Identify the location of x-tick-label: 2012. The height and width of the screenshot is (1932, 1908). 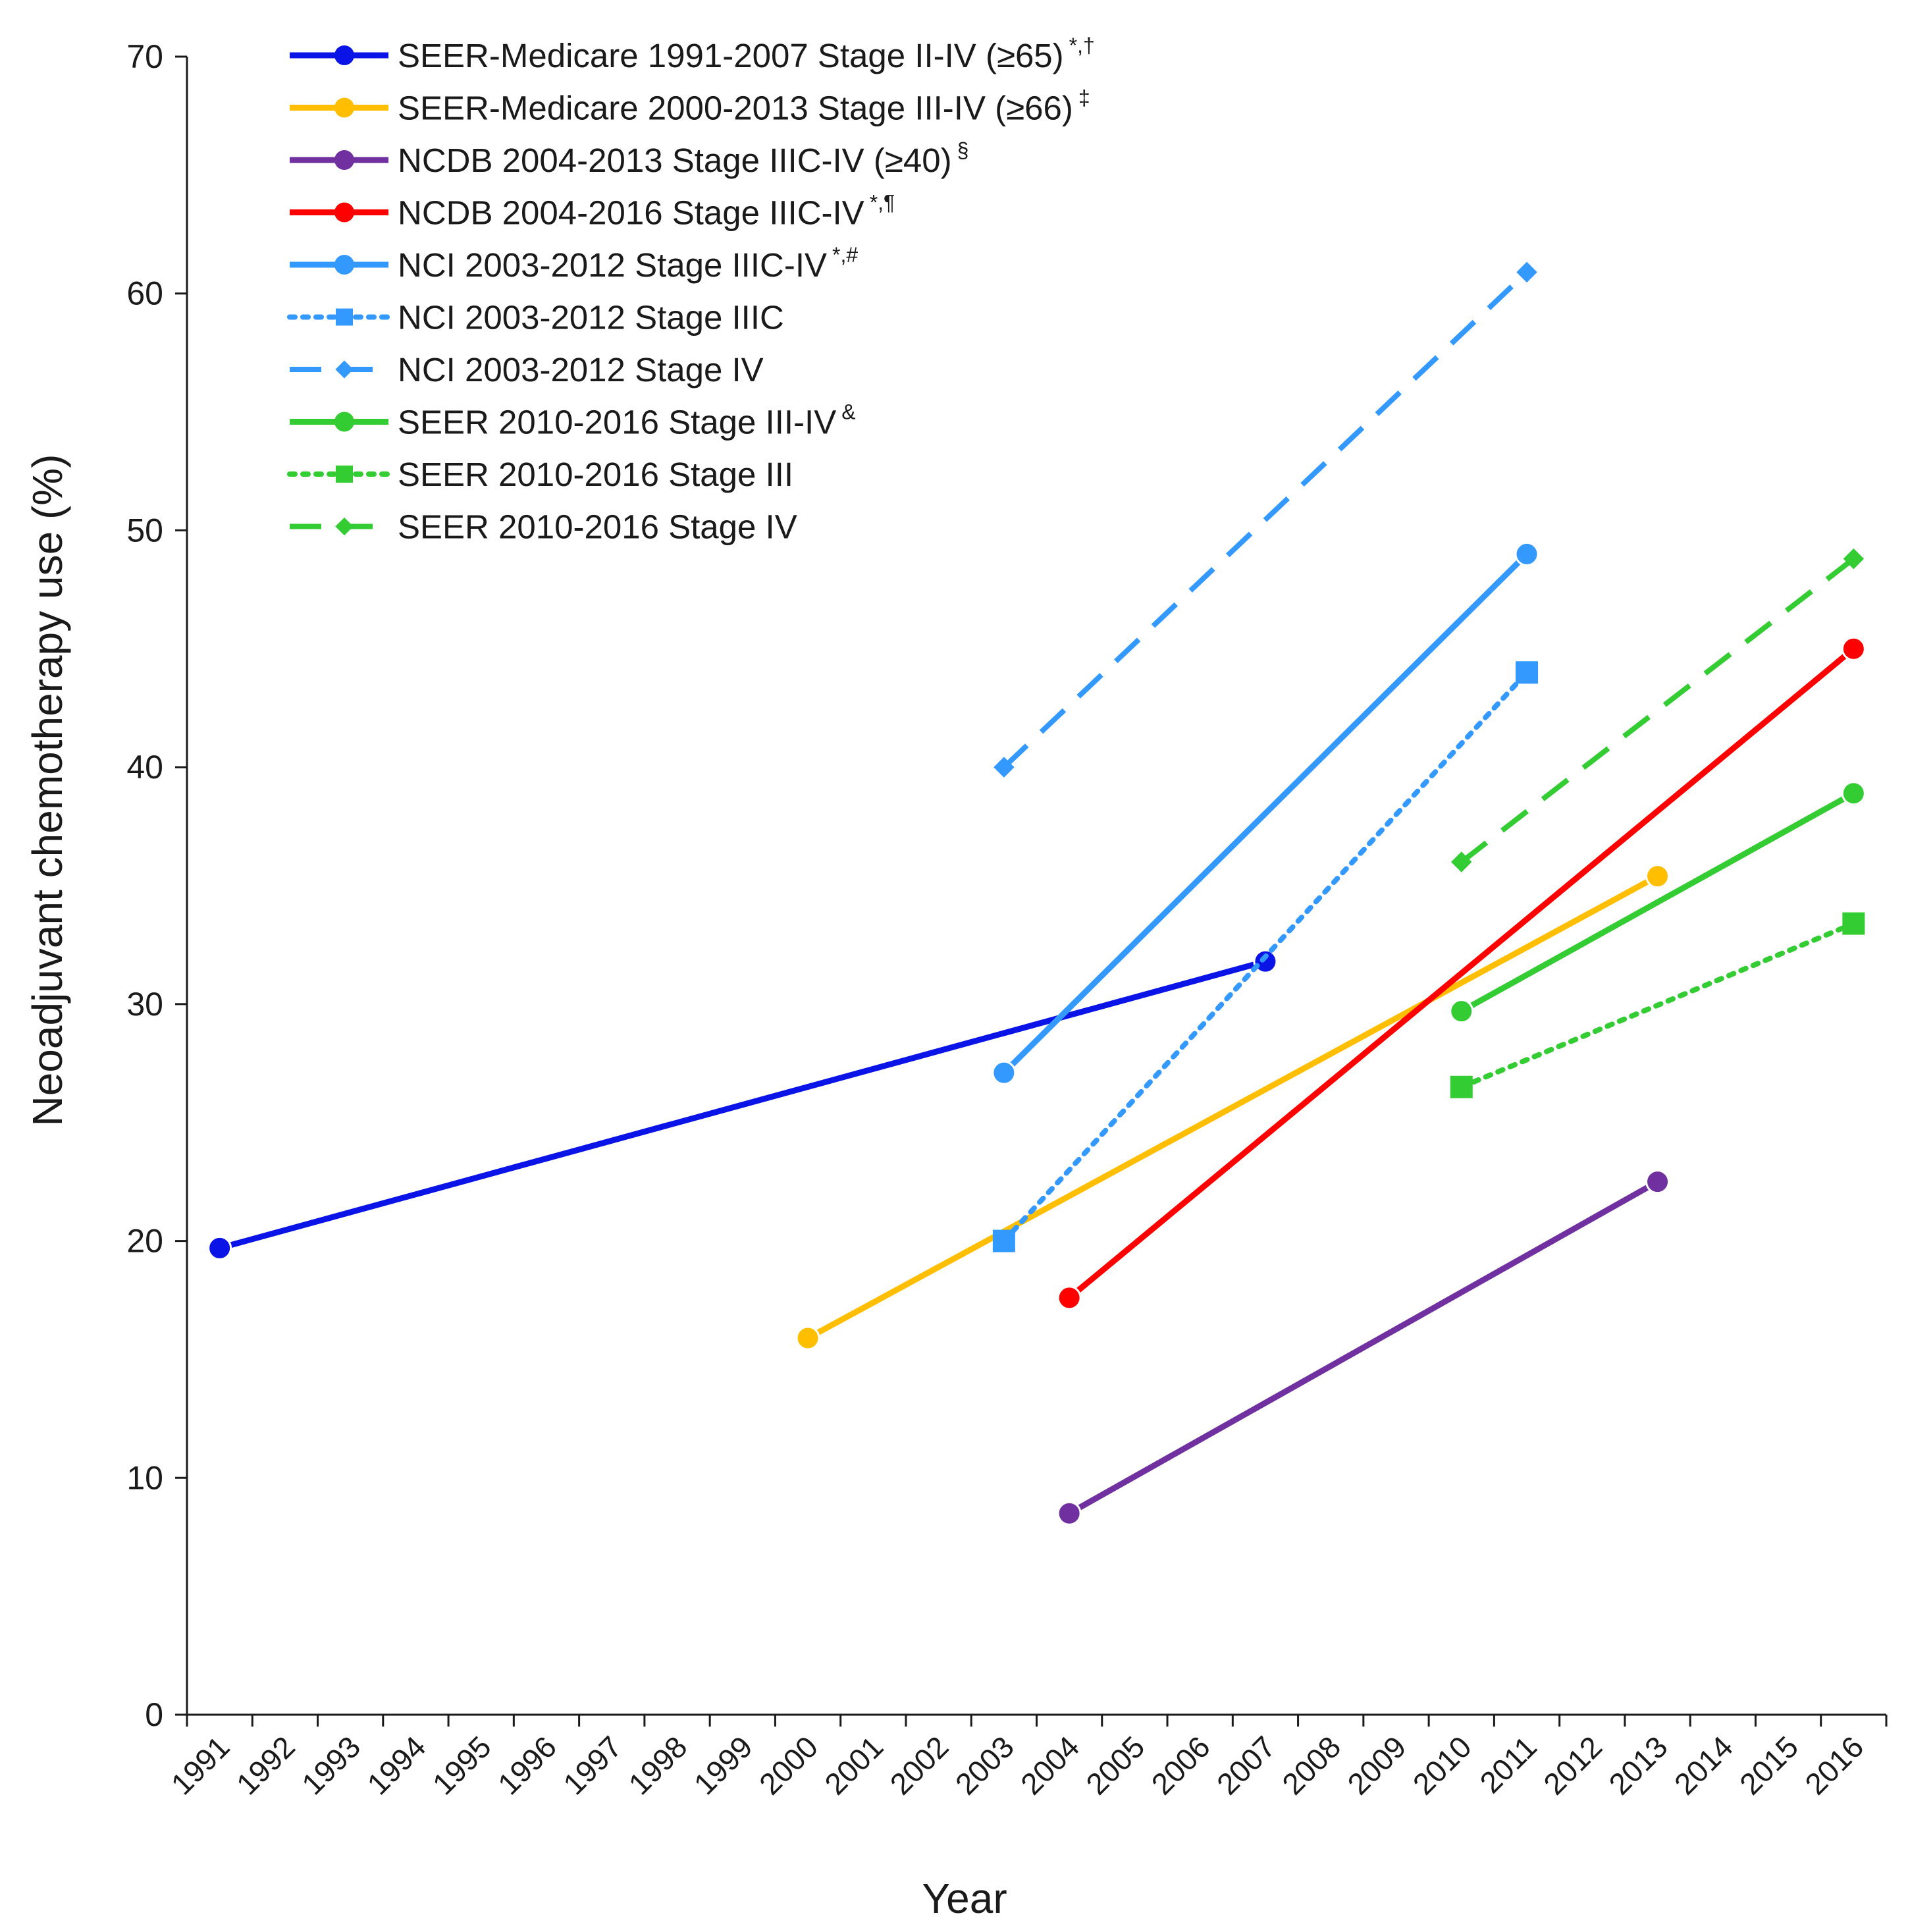
(1573, 1765).